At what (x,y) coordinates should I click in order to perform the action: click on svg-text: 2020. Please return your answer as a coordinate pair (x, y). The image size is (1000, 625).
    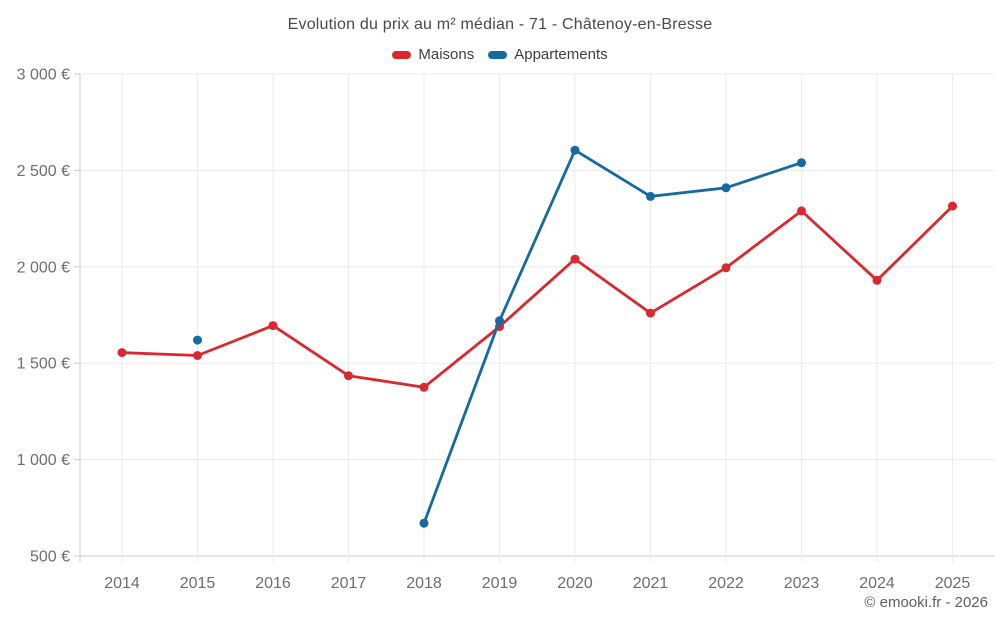
    Looking at the image, I should click on (575, 583).